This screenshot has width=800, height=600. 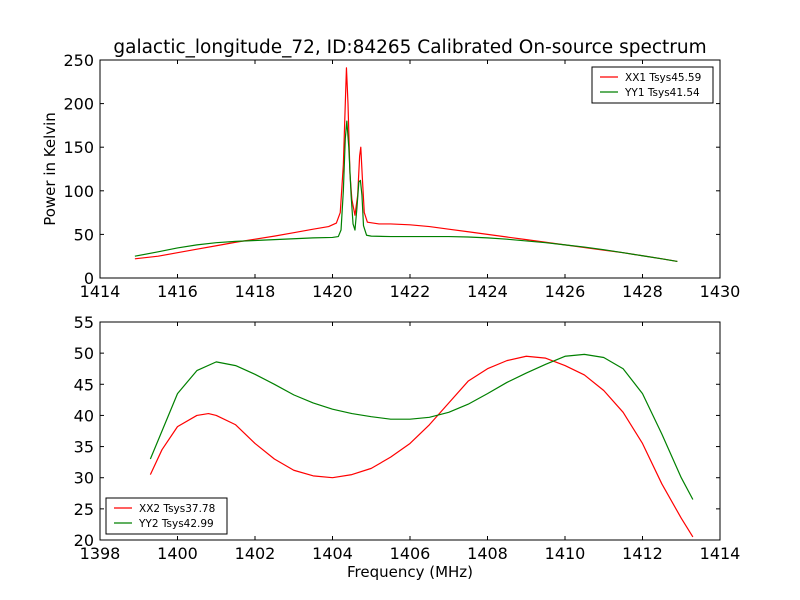 What do you see at coordinates (410, 572) in the screenshot?
I see `x-axis-label: Frequency (MHz)` at bounding box center [410, 572].